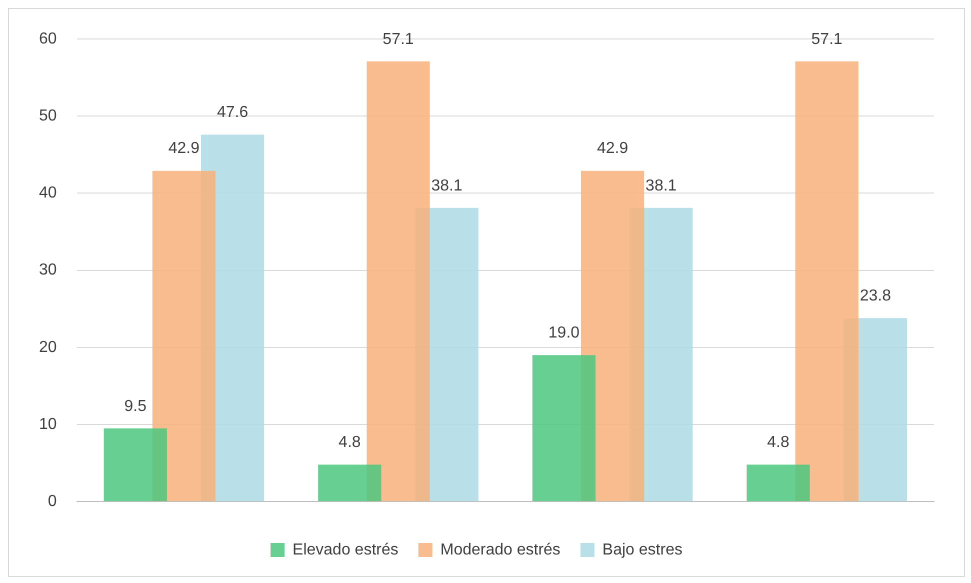  I want to click on legend-label: Moderado estrés, so click(500, 549).